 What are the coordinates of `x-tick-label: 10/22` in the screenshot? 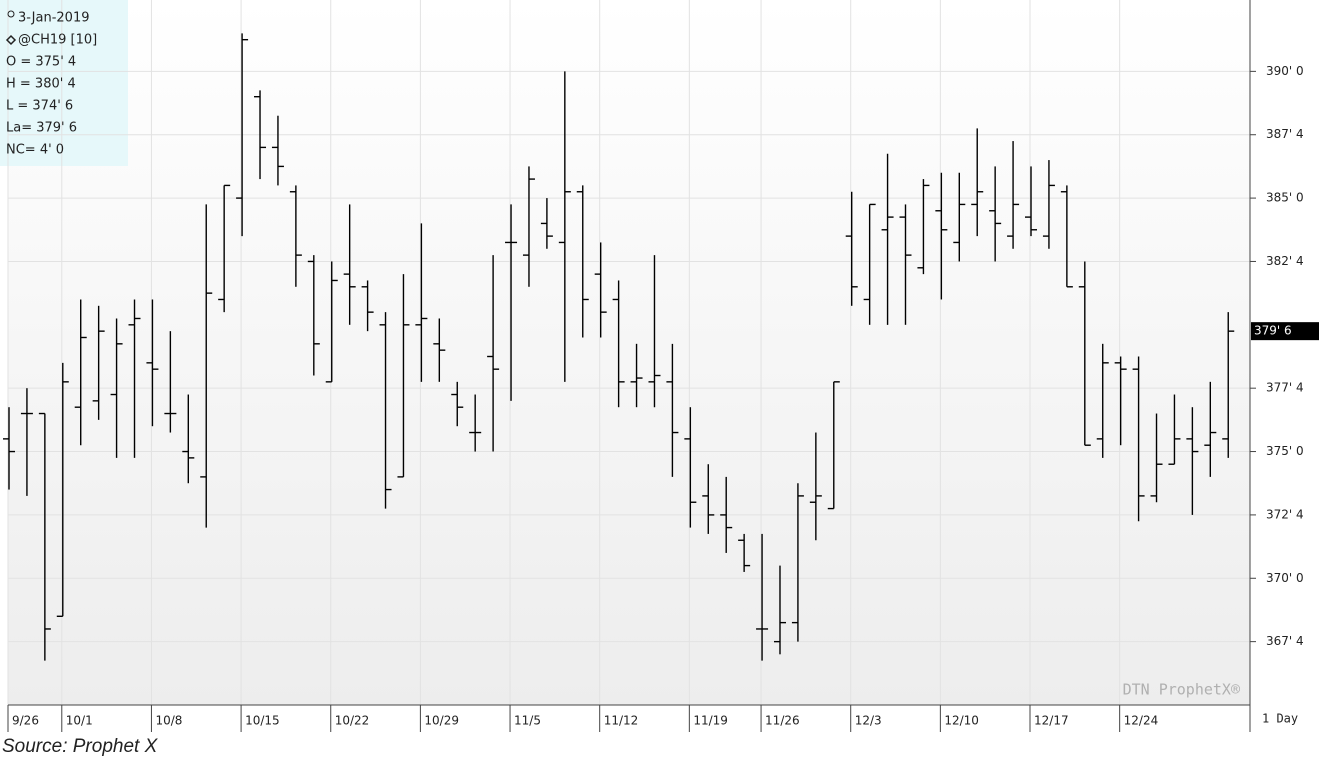 It's located at (352, 721).